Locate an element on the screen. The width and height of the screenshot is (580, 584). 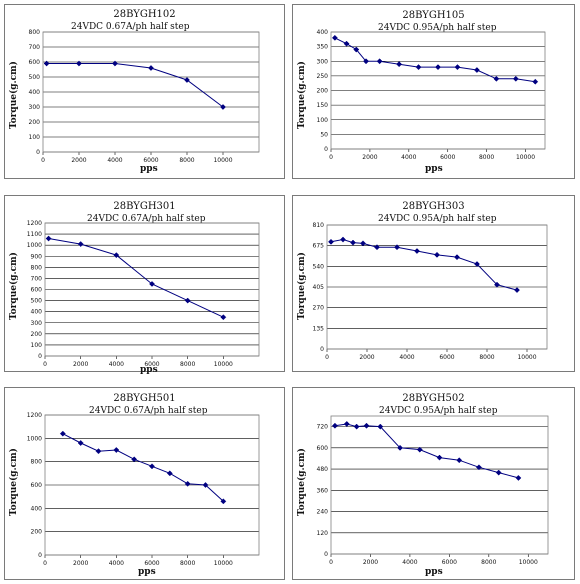
y-tick-label: 500 is located at coordinates (37, 301).